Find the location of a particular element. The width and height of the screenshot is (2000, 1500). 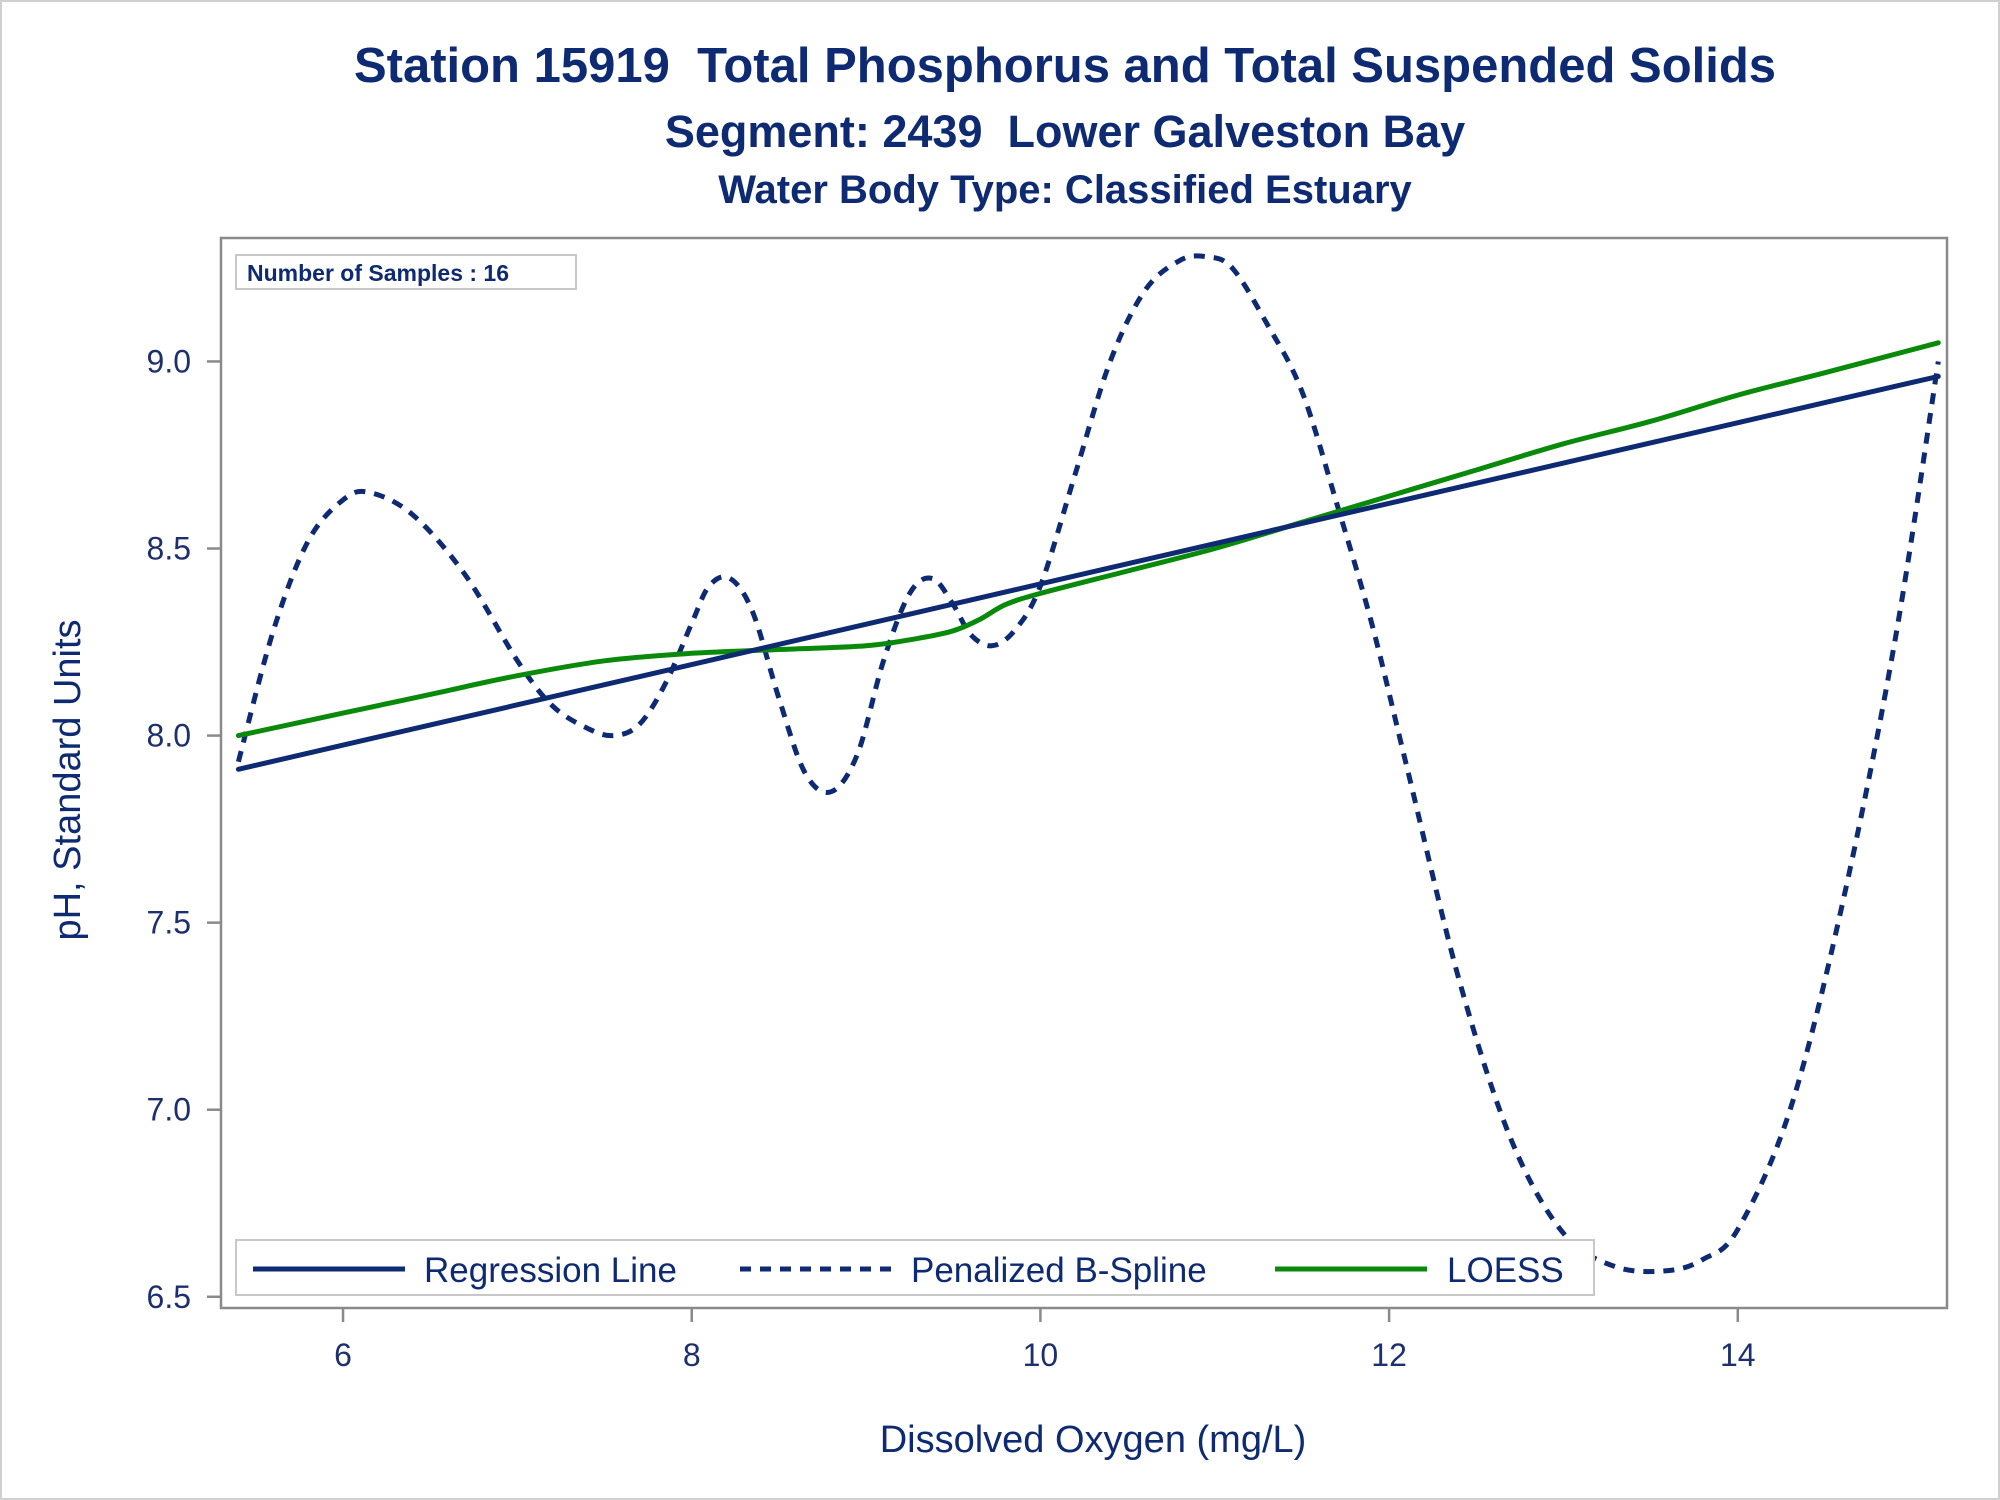

legend-label-regression-line: Regression Line is located at coordinates (550, 1270).